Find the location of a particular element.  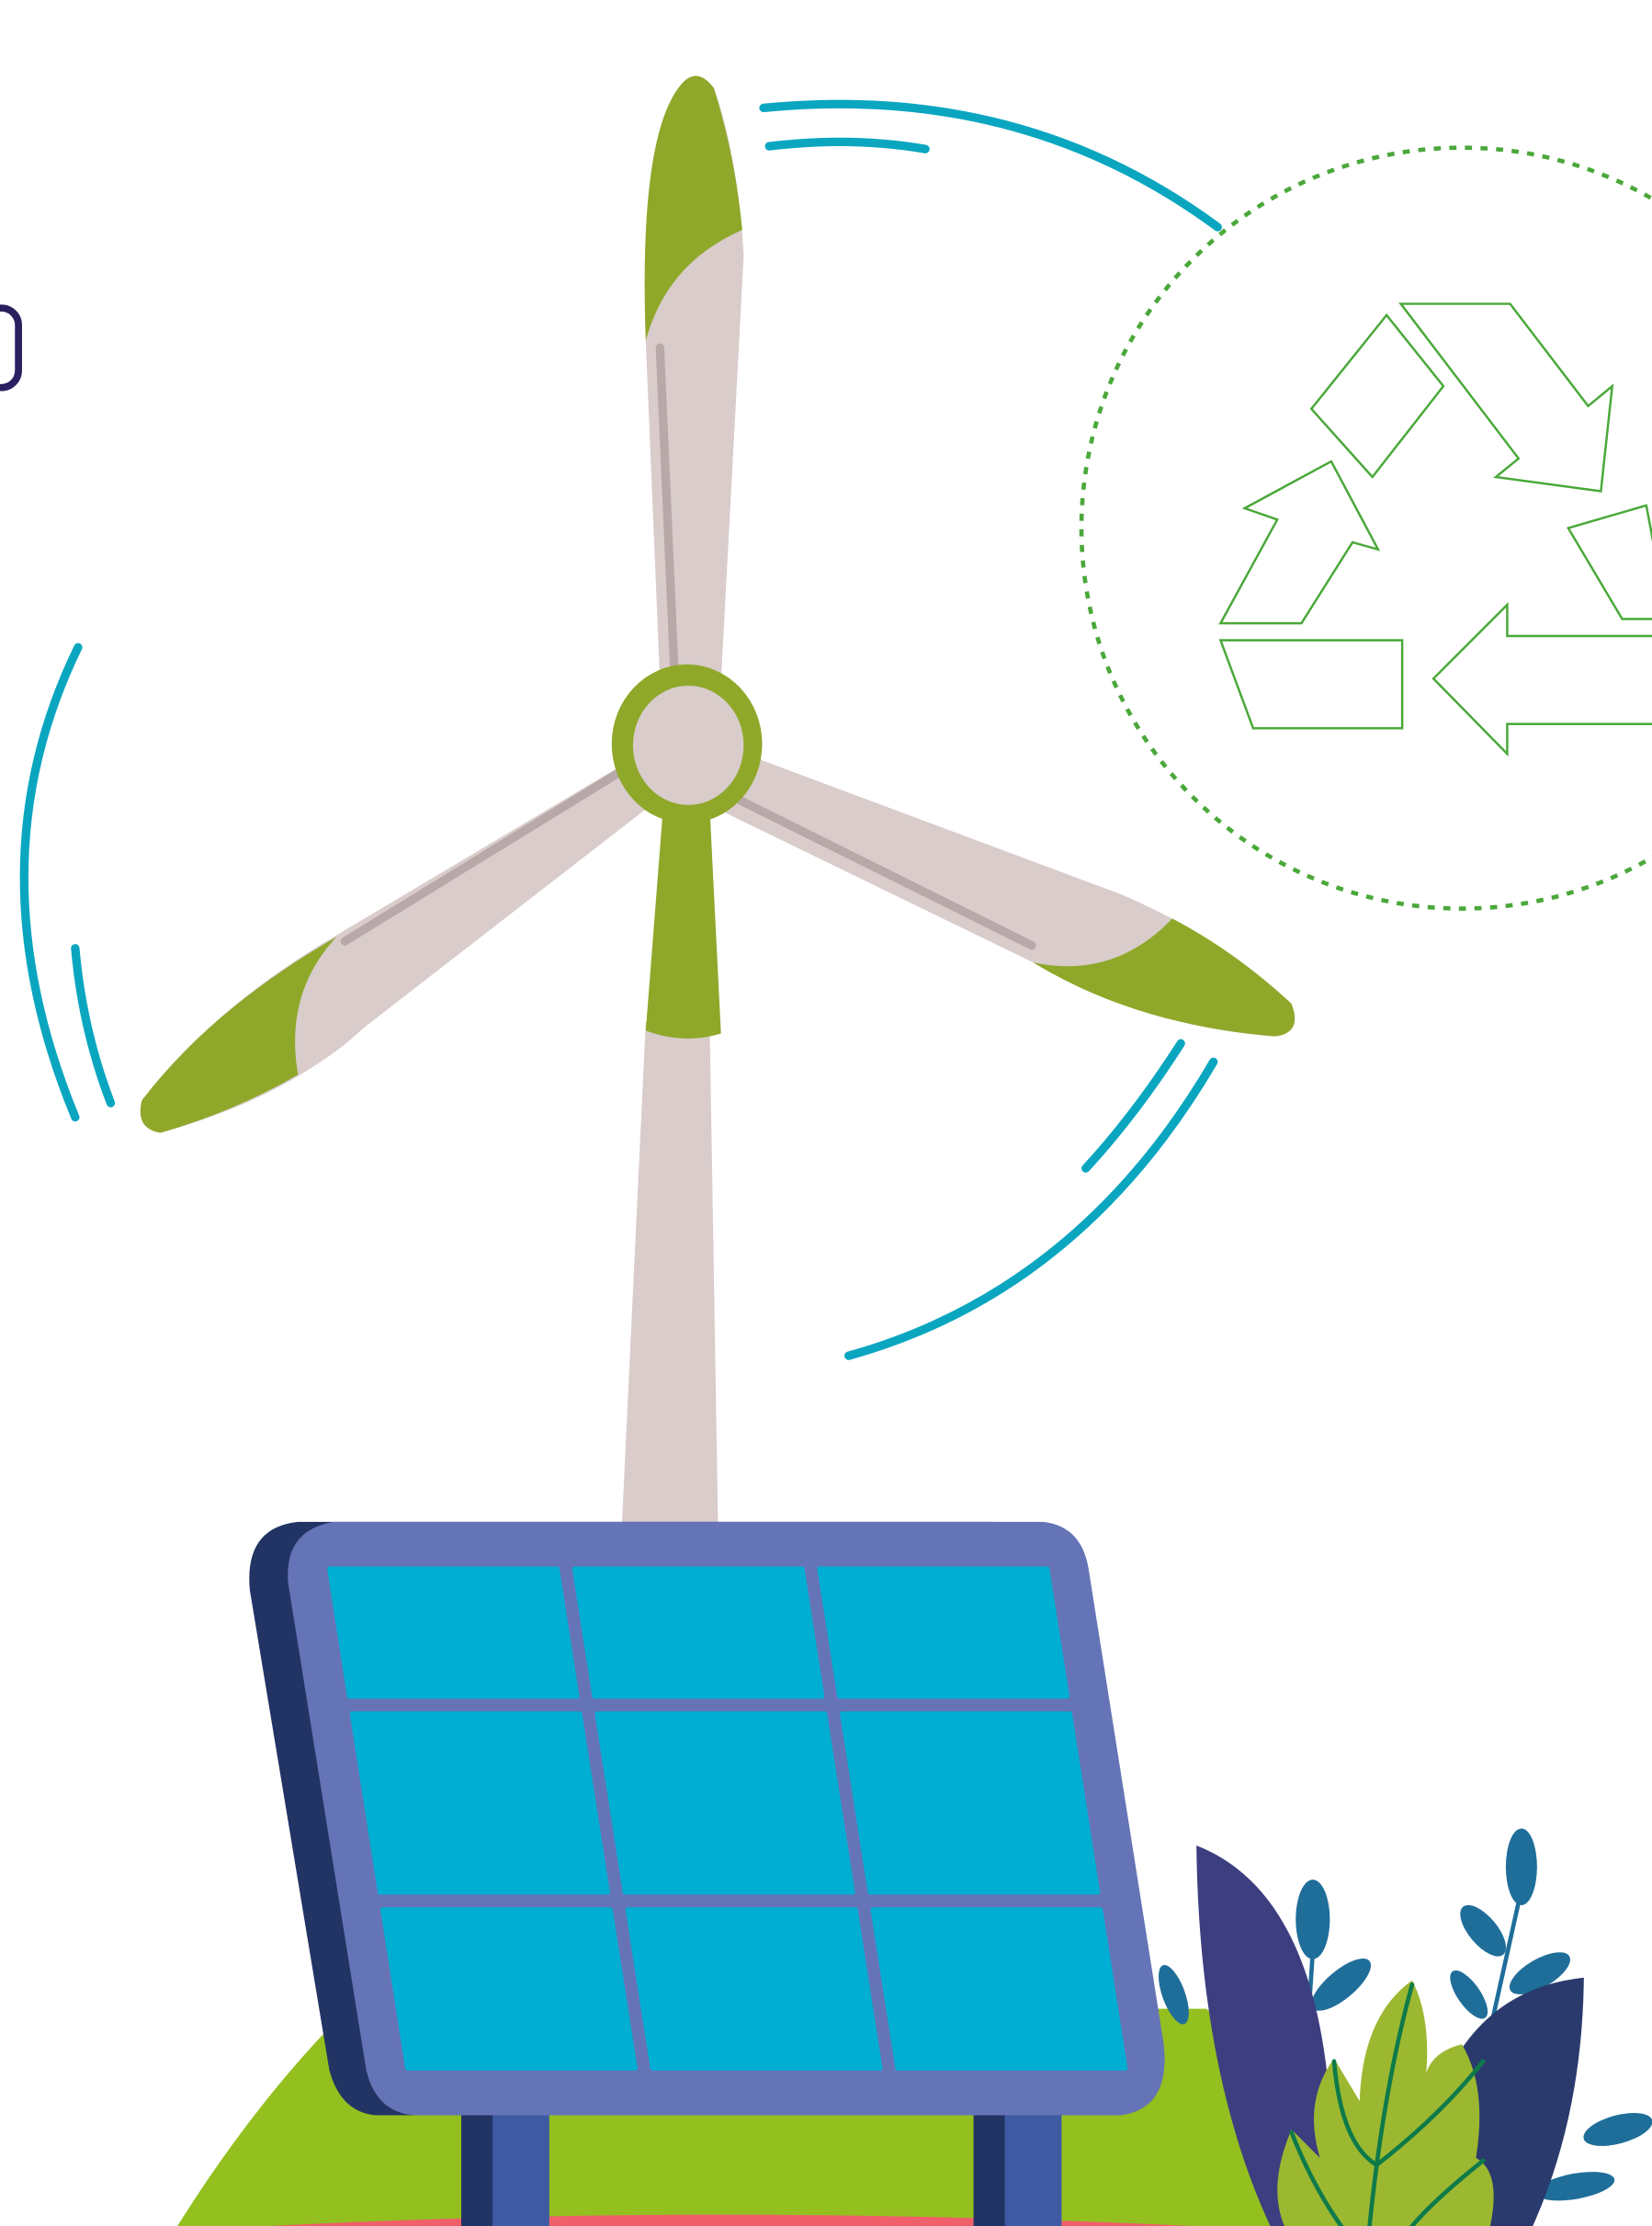

panel-cells is located at coordinates (727, 1818).